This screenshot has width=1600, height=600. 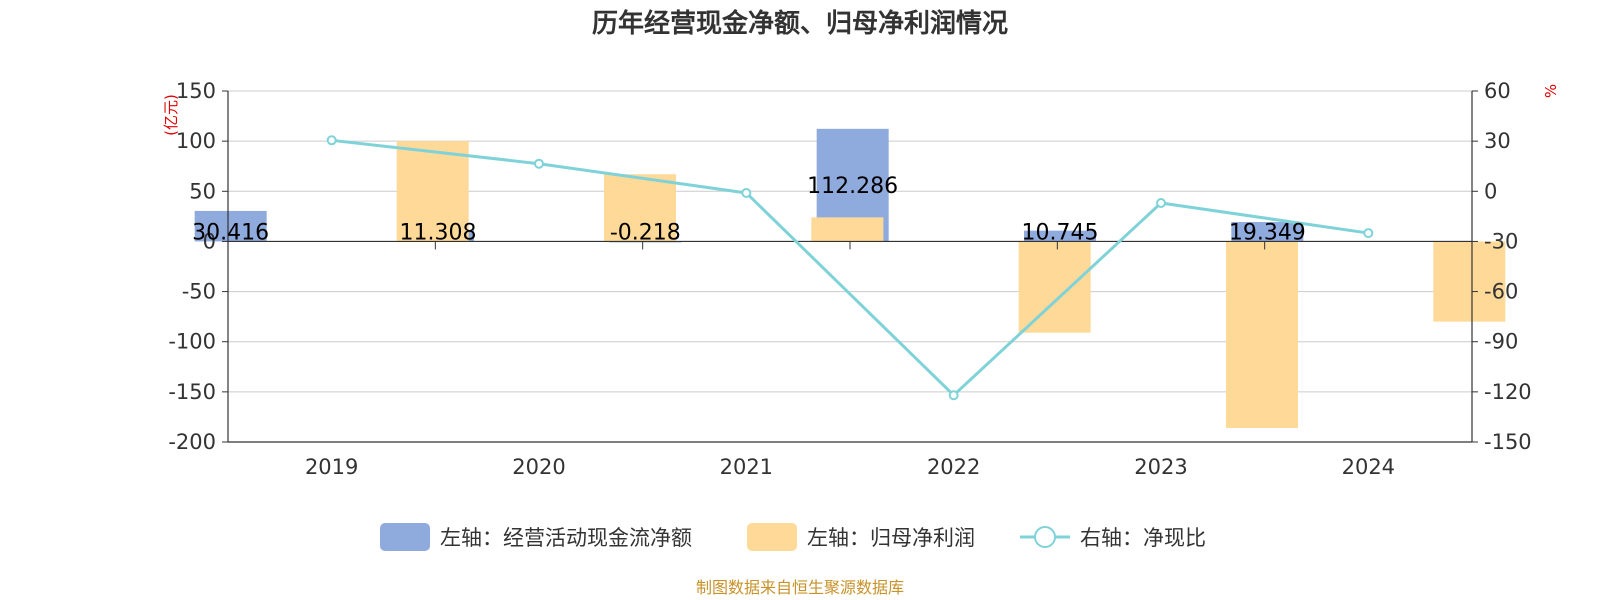 I want to click on right-tick-label: 0, so click(x=1490, y=191).